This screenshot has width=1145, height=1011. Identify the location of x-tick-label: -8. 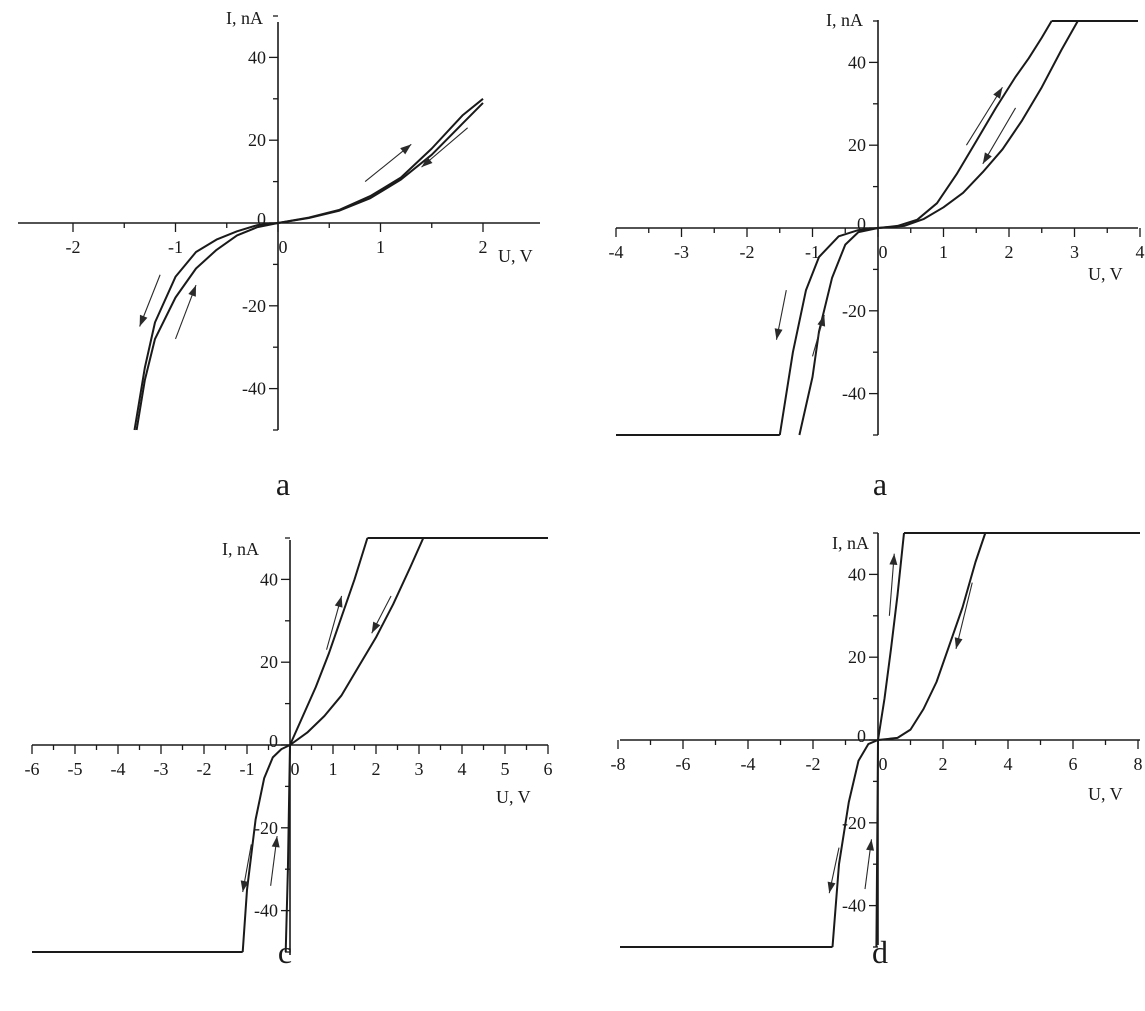
(618, 764).